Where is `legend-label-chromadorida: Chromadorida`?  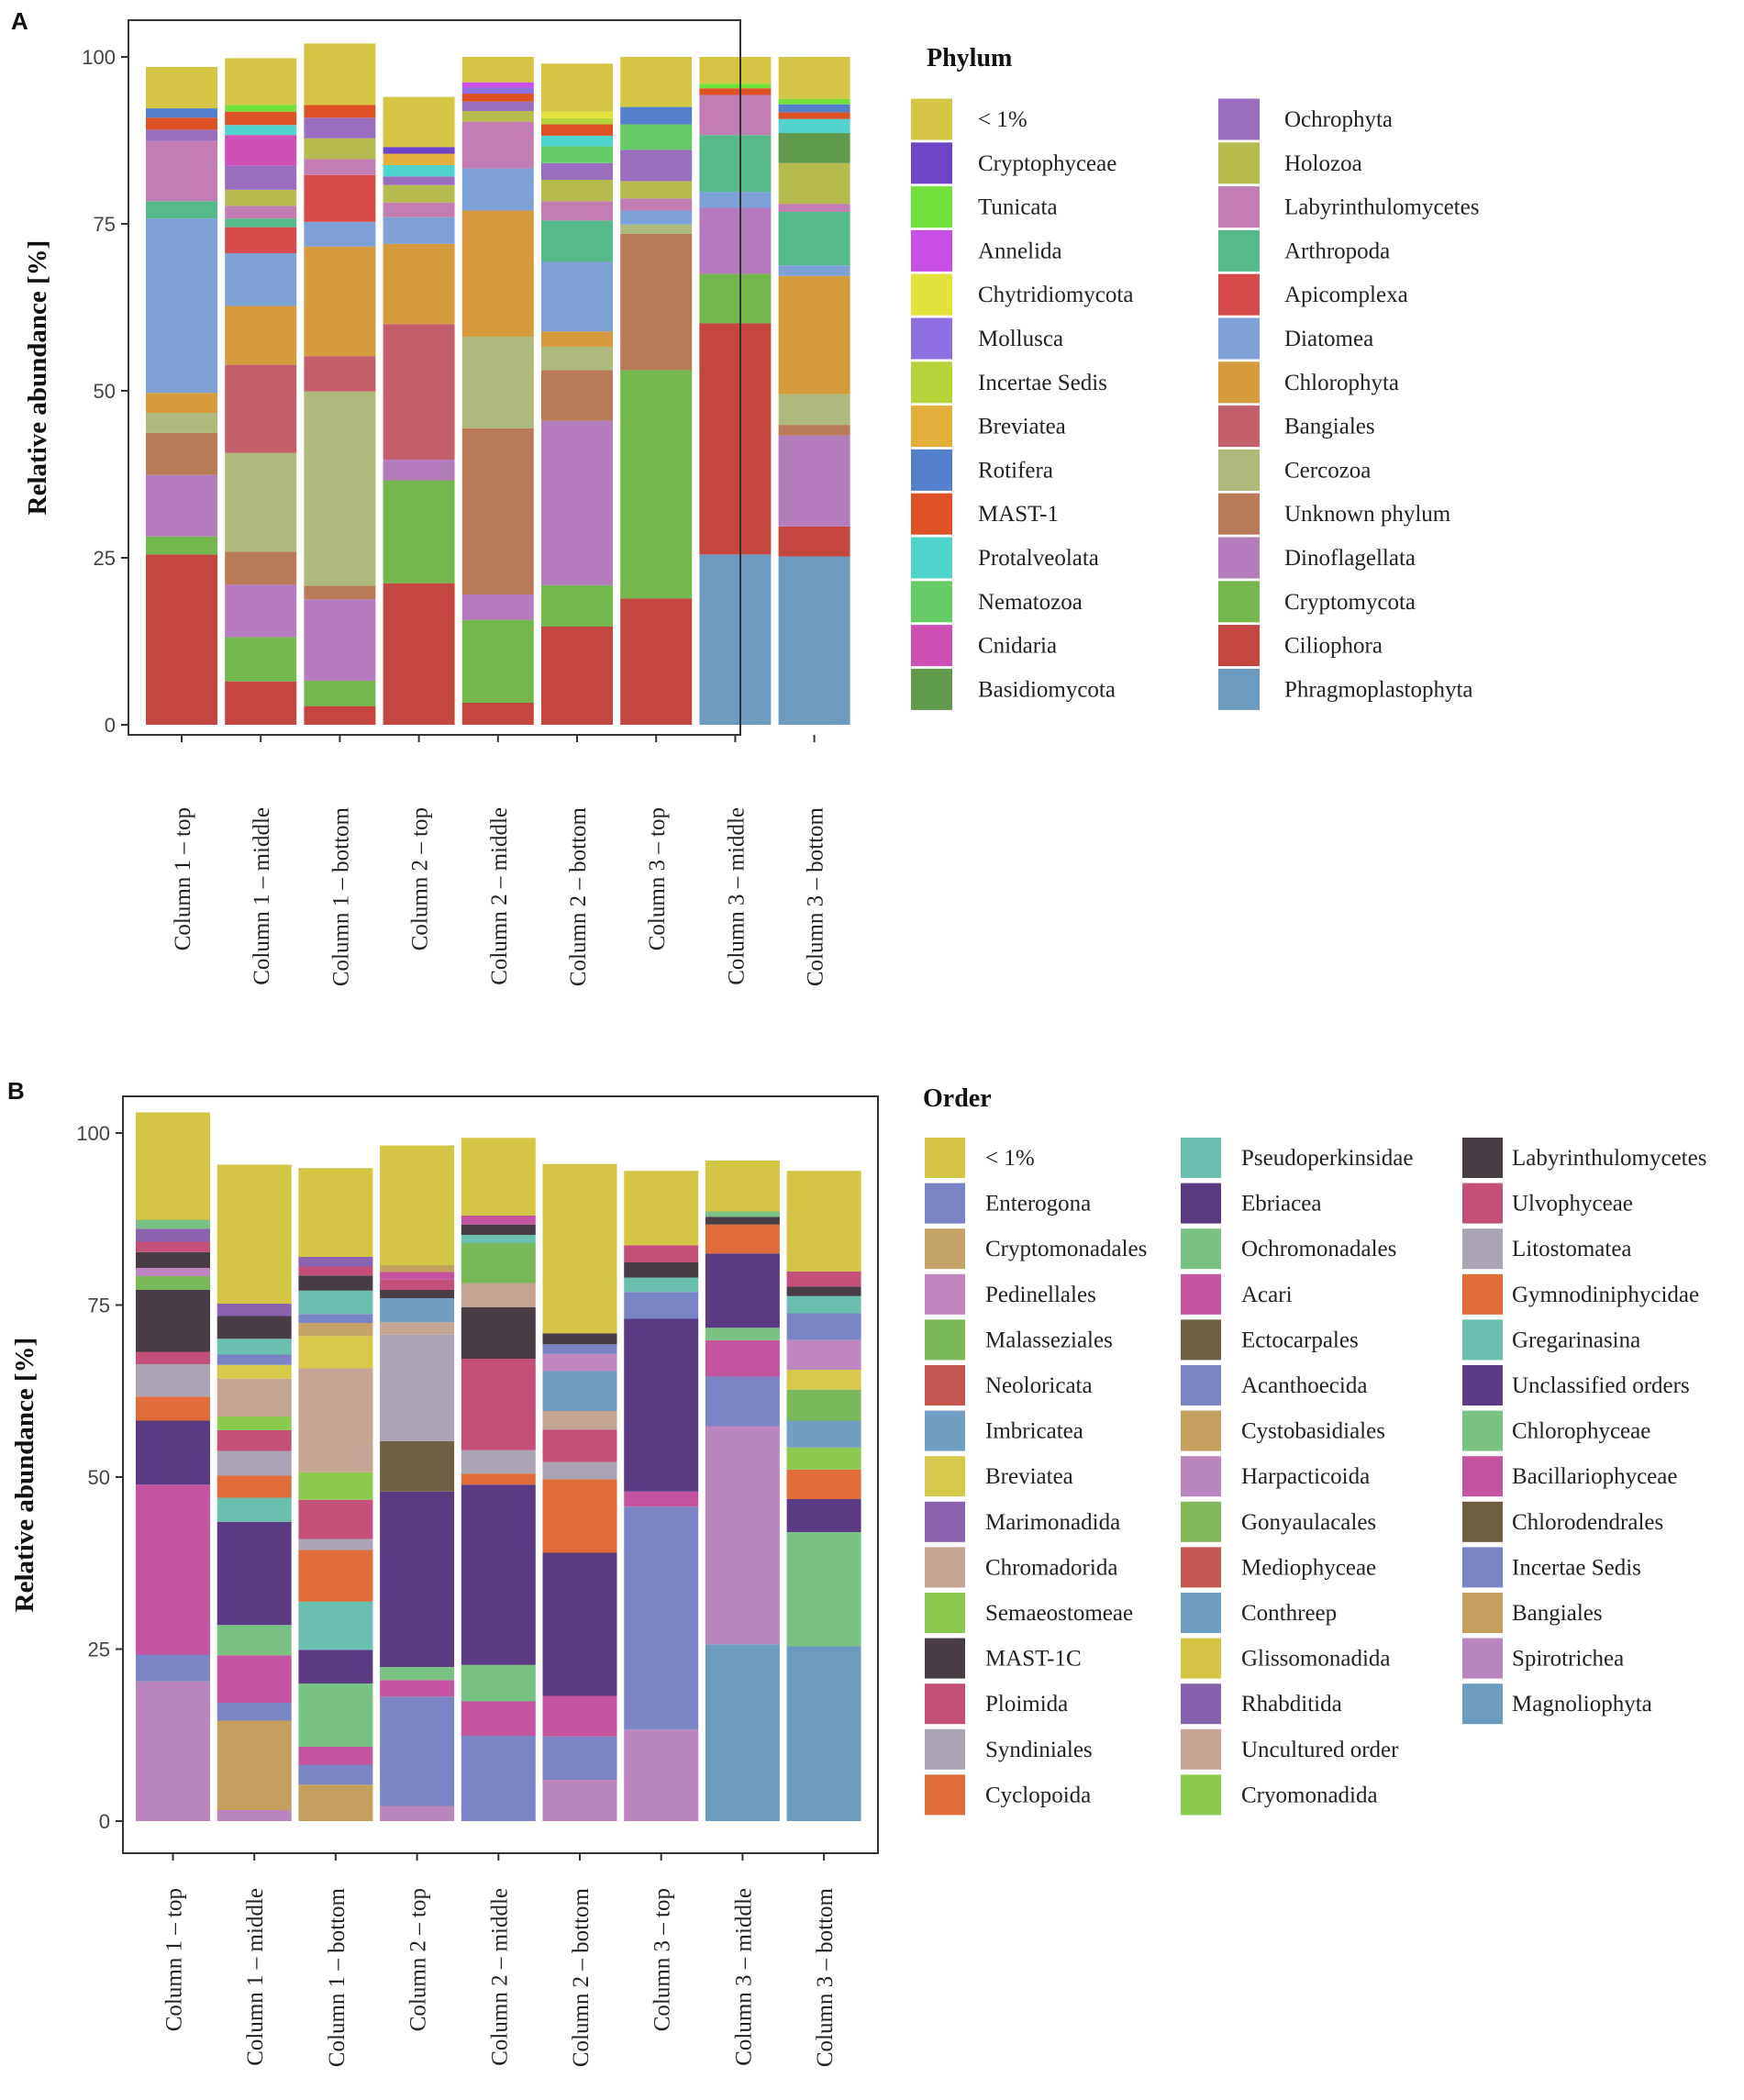 legend-label-chromadorida: Chromadorida is located at coordinates (1051, 1568).